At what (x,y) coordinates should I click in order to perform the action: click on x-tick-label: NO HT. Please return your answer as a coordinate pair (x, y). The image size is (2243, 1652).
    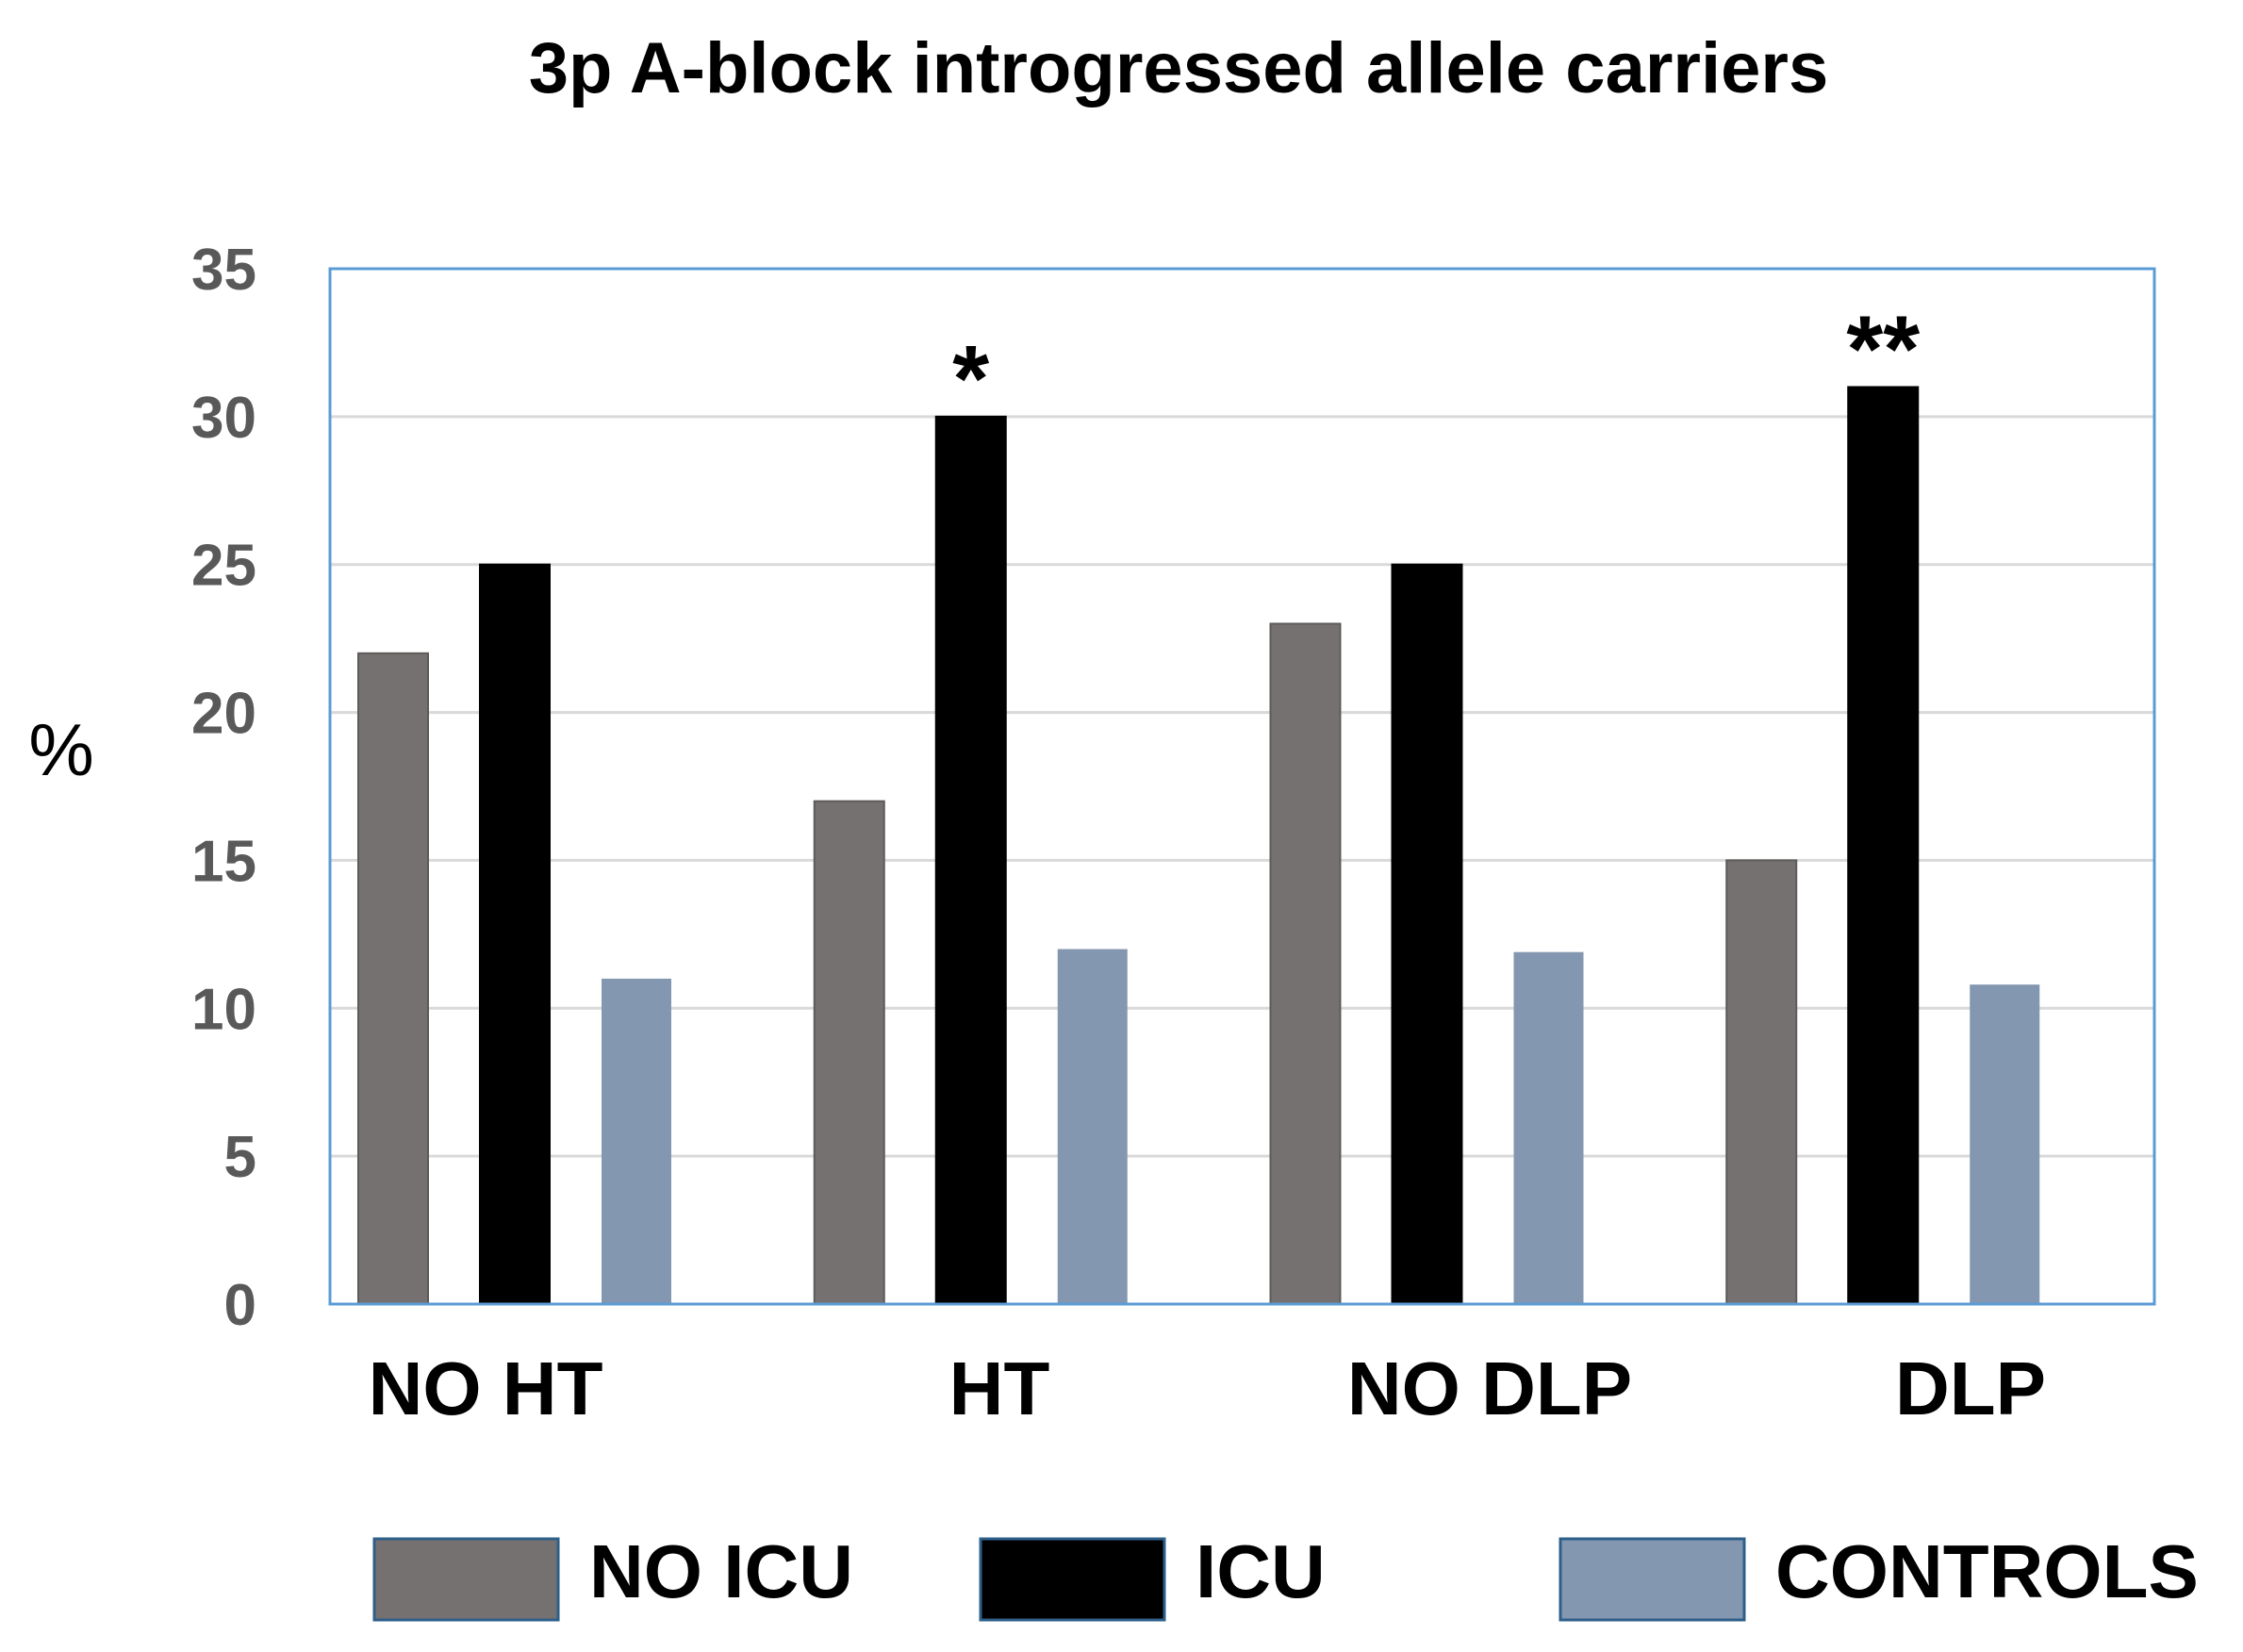
    Looking at the image, I should click on (486, 1388).